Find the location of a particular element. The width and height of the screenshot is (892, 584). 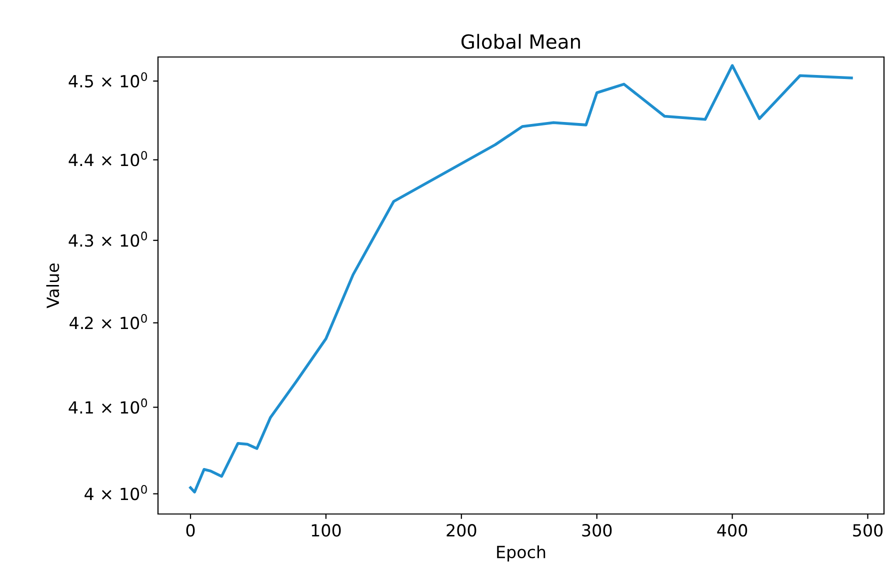

y-tick-label: 4.4 × 10$^{0}$ is located at coordinates (108, 158).